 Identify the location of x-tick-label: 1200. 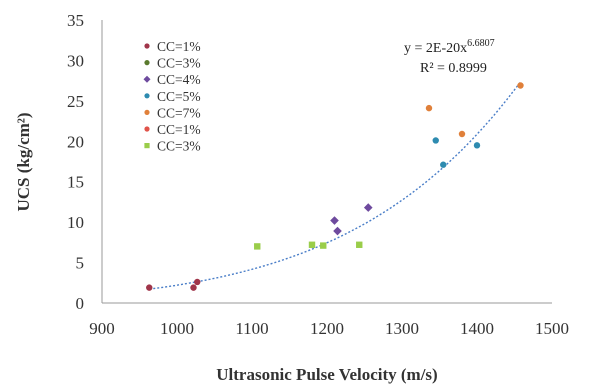
(327, 328).